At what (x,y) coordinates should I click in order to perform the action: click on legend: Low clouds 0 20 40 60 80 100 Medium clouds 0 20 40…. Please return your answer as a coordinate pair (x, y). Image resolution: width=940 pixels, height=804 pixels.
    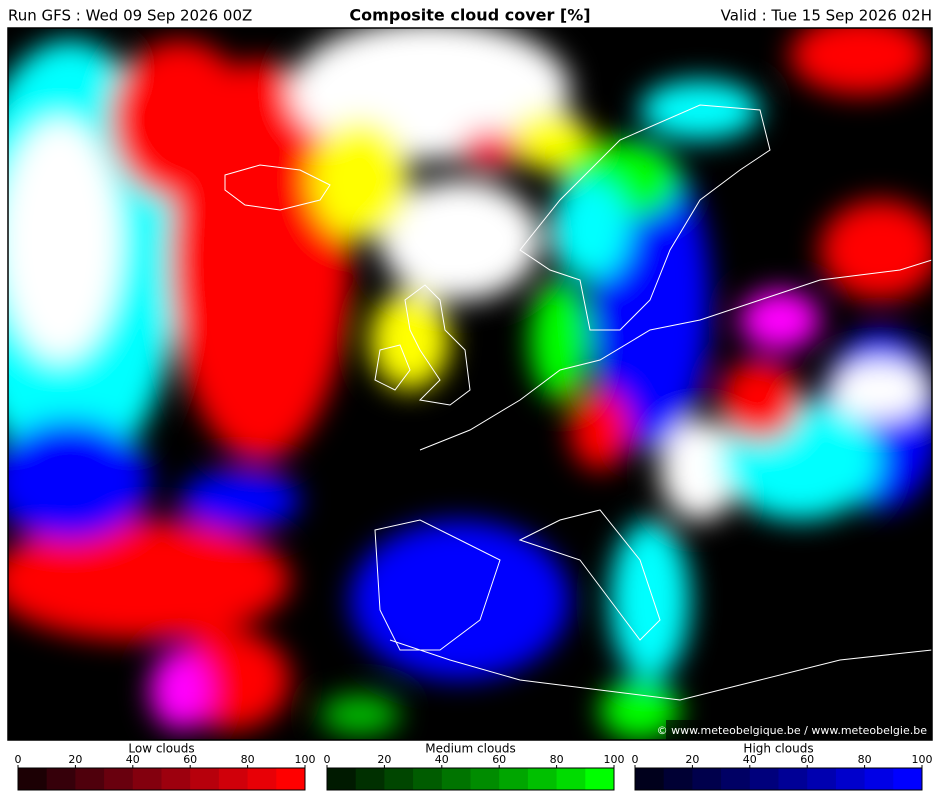
    Looking at the image, I should click on (474, 766).